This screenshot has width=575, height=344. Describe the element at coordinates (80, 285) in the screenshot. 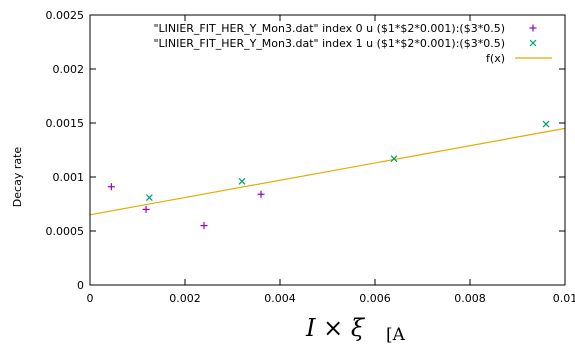

I see `y-tick-label: 0` at that location.